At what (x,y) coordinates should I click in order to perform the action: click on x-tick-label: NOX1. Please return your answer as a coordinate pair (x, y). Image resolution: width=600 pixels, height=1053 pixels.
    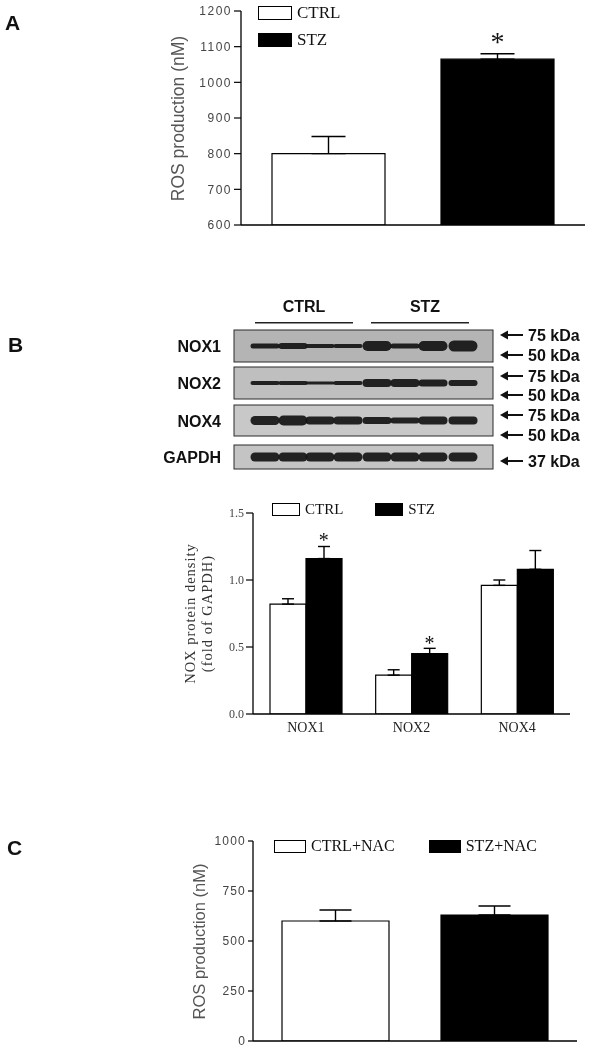
    Looking at the image, I should click on (306, 727).